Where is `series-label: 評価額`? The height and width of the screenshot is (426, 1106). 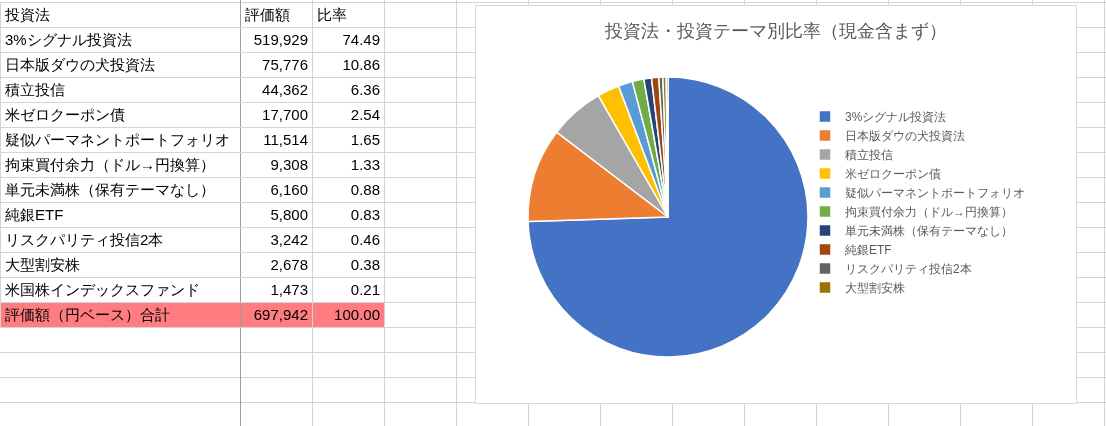
series-label: 評価額 is located at coordinates (276, 15).